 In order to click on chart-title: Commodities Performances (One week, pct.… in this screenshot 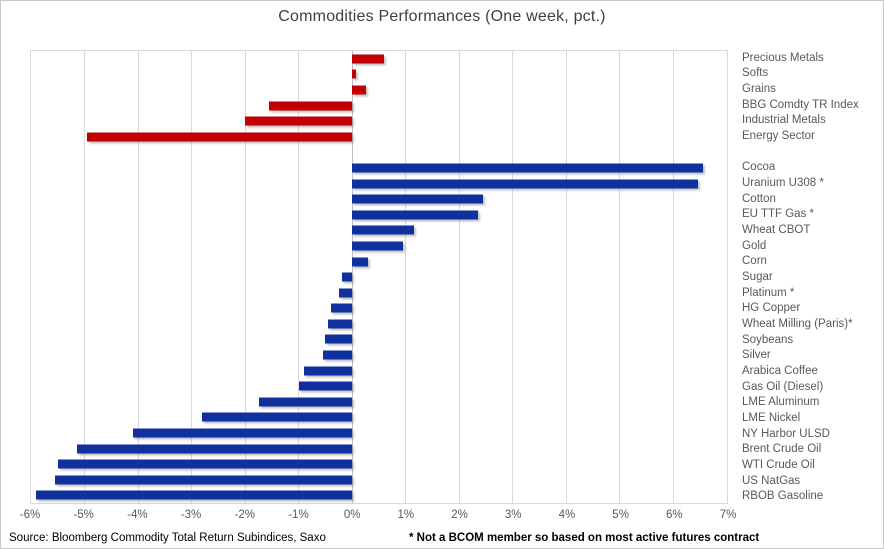, I will do `click(442, 16)`.